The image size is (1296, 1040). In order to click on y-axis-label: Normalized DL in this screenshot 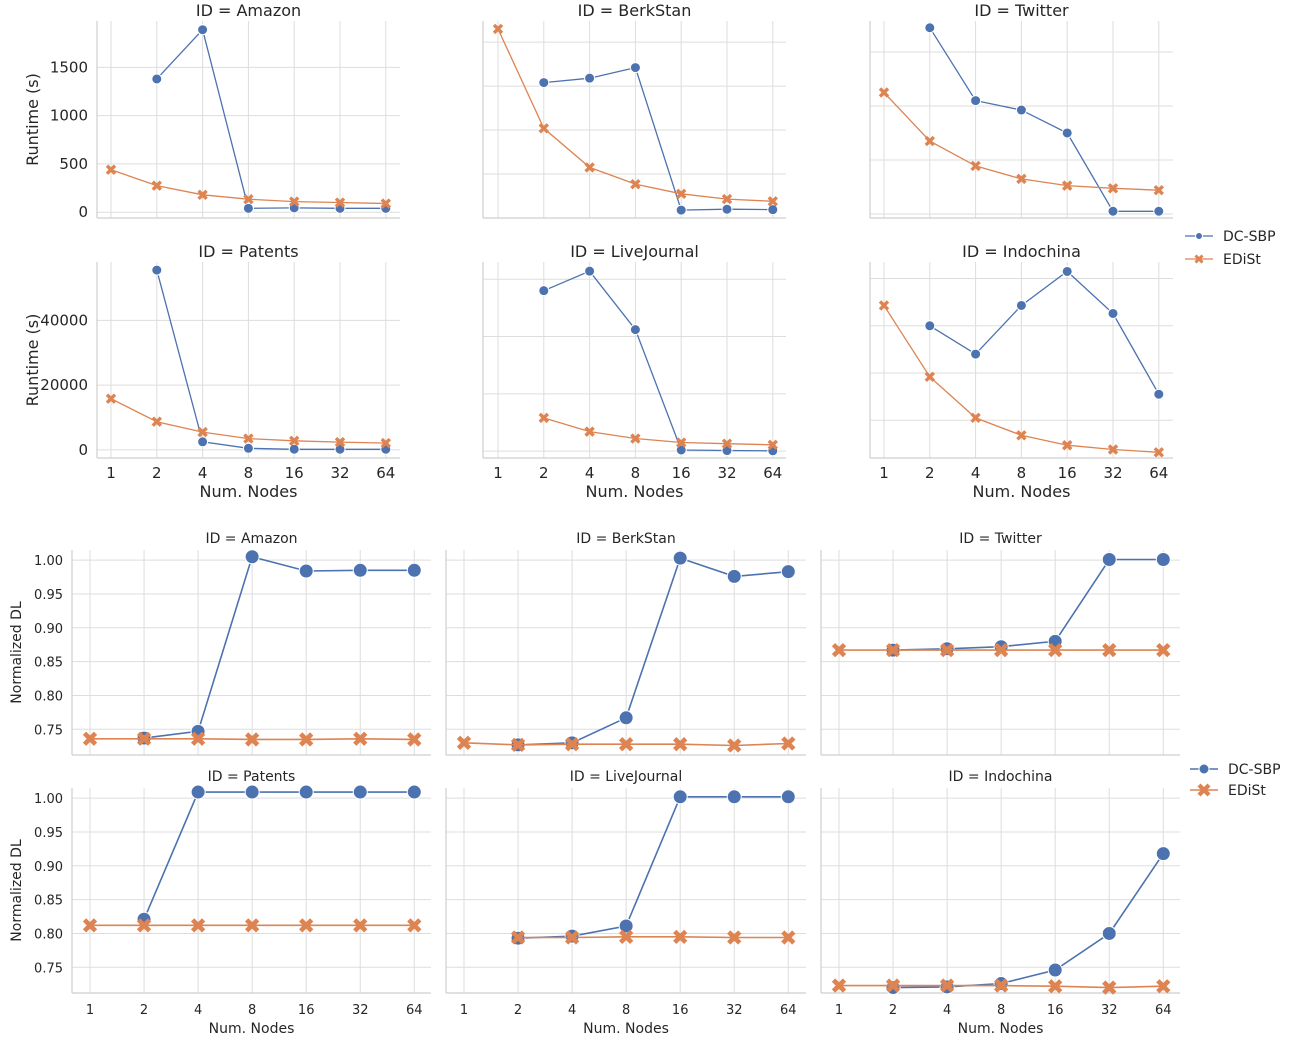, I will do `click(17, 890)`.